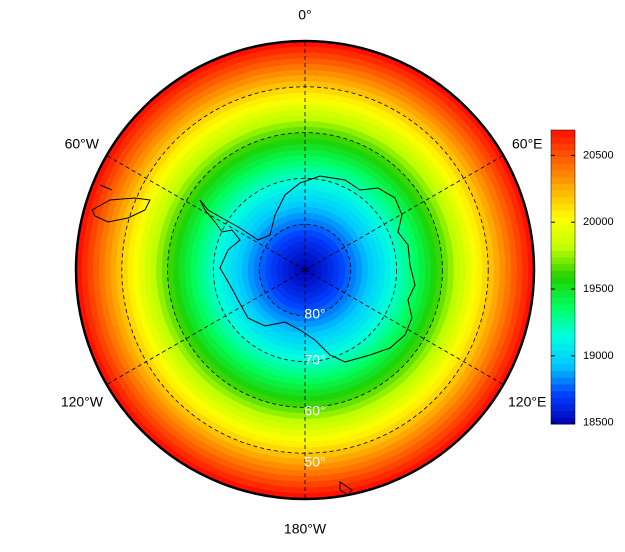 This screenshot has width=625, height=552. I want to click on longitude-label: 60°W, so click(82, 144).